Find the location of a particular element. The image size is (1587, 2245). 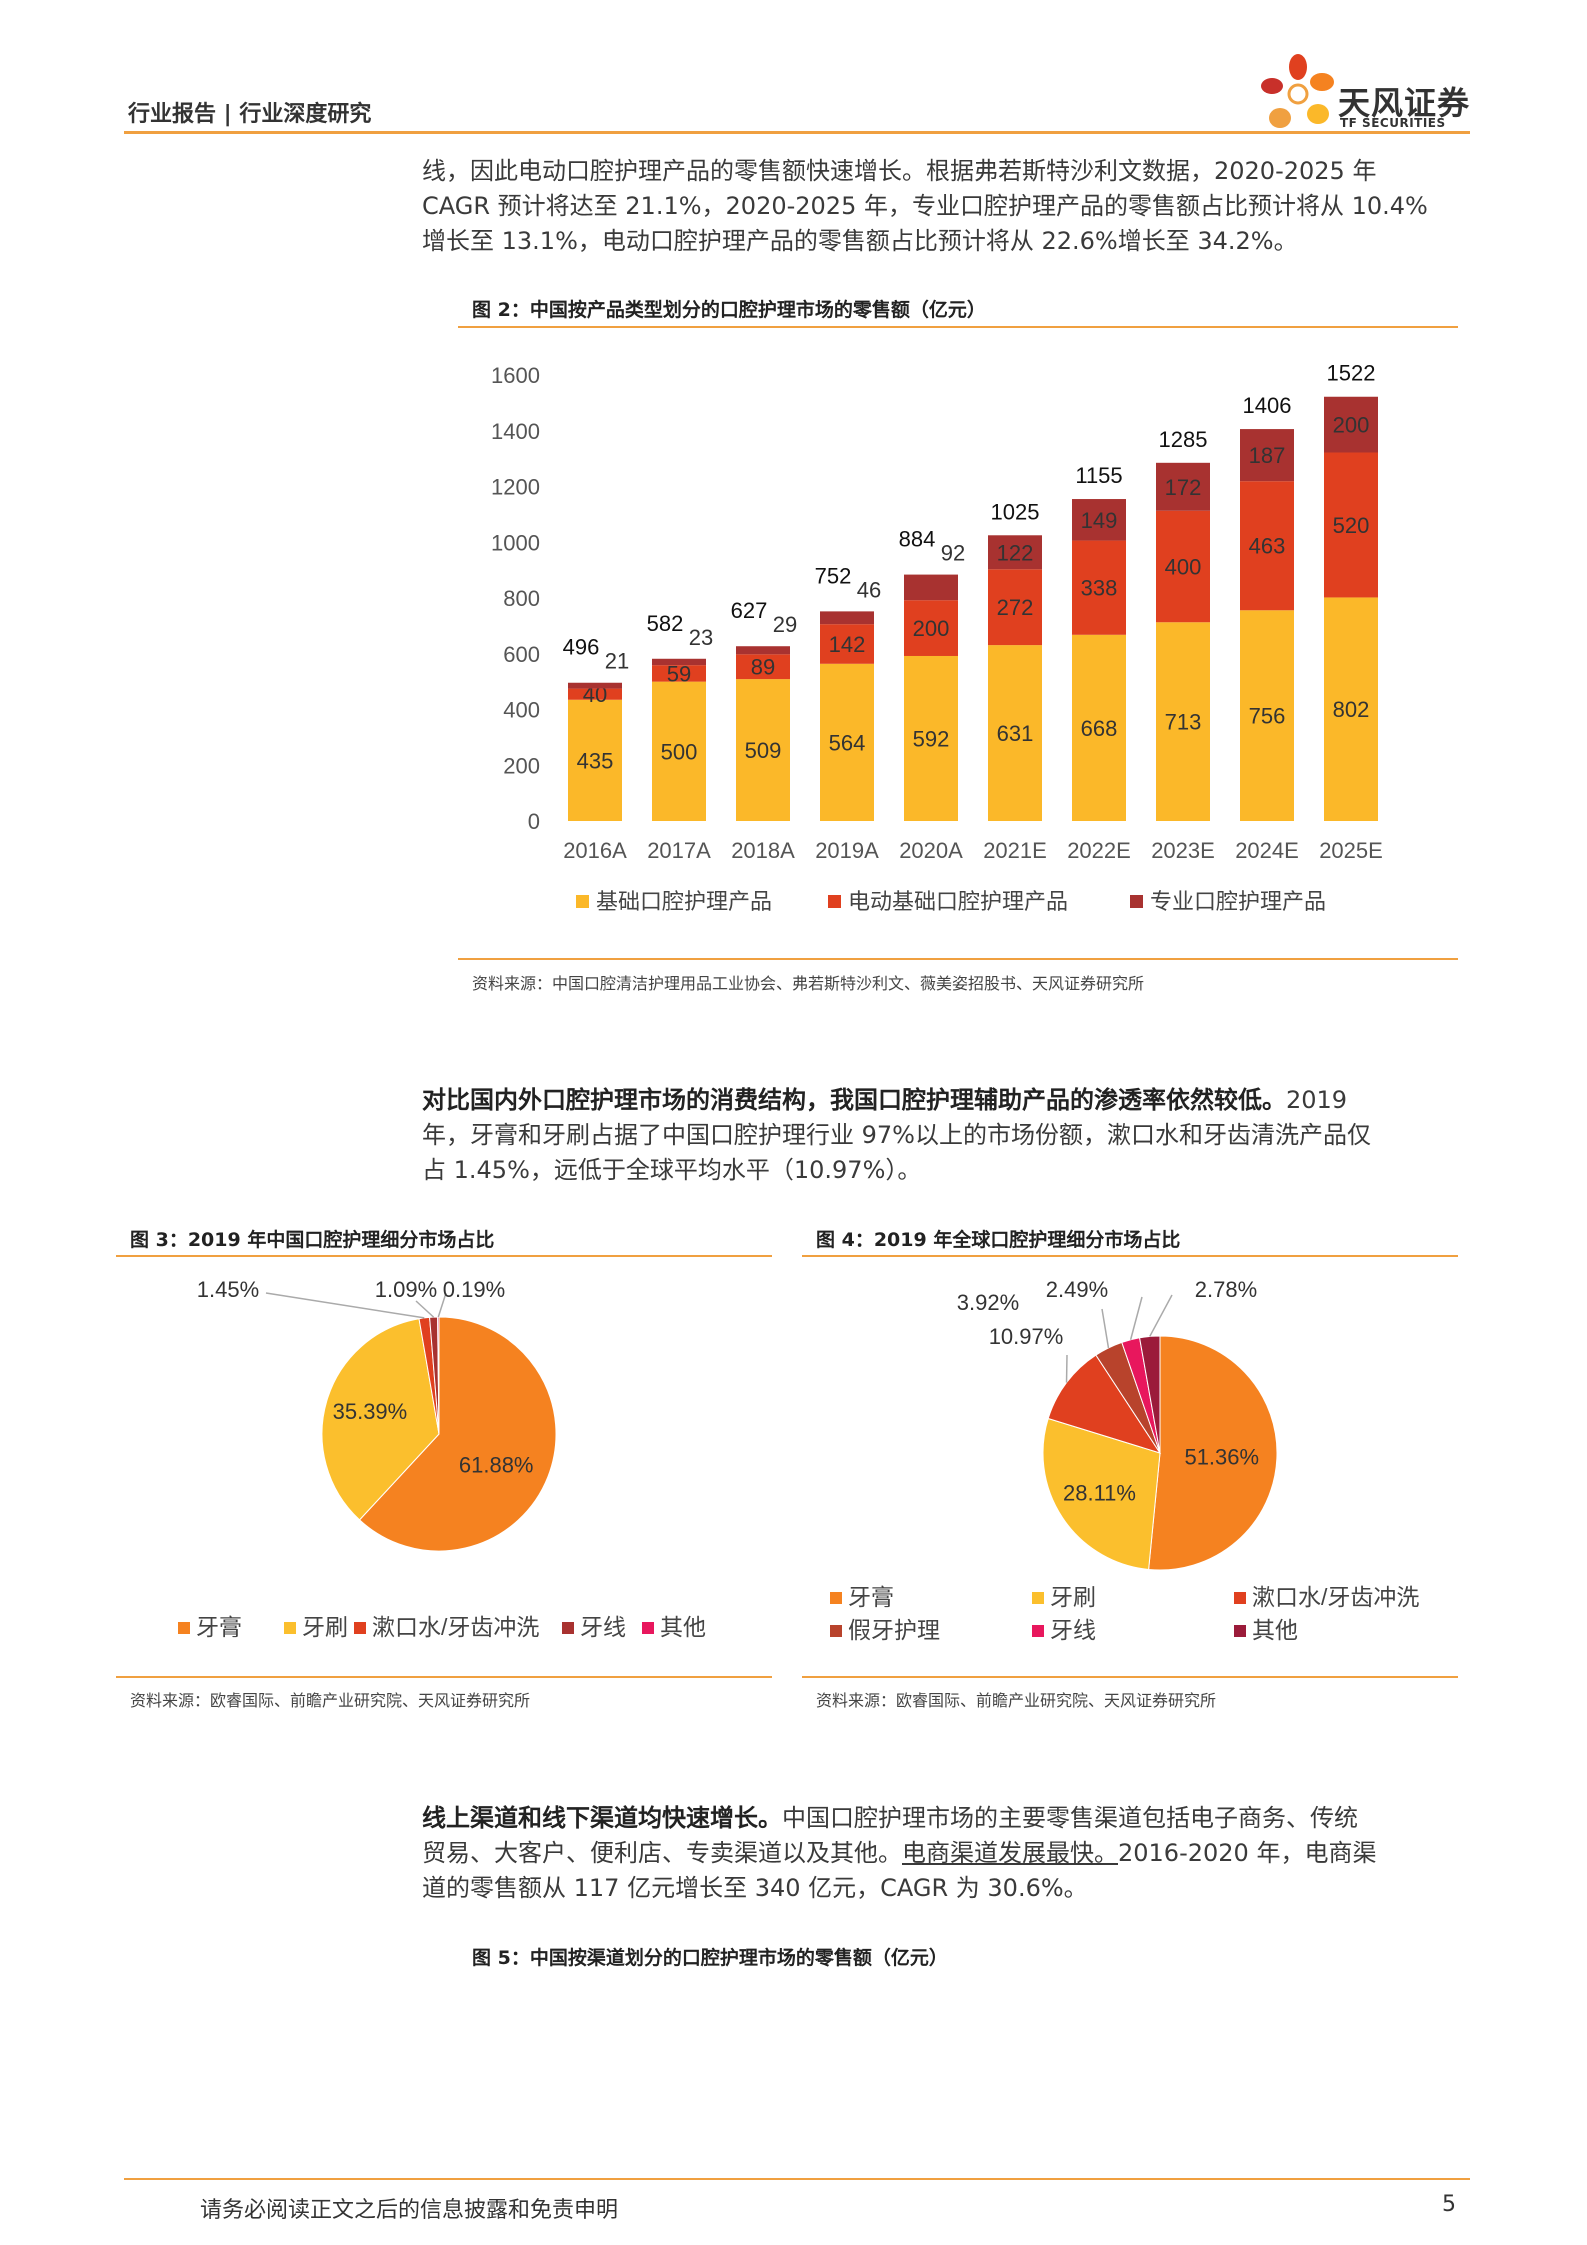

total-label: 1025 is located at coordinates (1015, 511).